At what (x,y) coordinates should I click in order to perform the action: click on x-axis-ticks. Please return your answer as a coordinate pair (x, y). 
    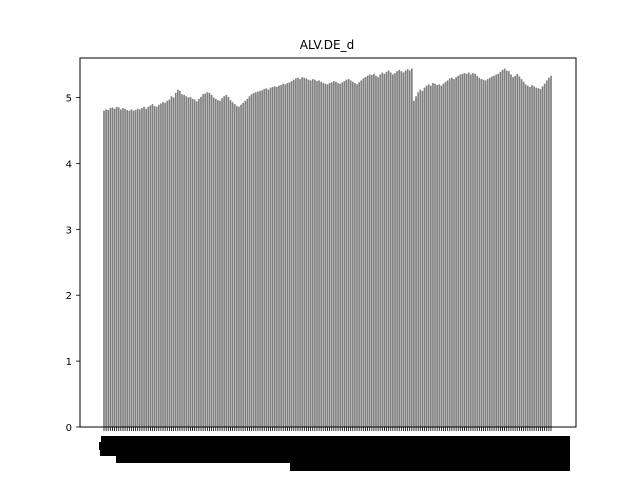
    Looking at the image, I should click on (334, 449).